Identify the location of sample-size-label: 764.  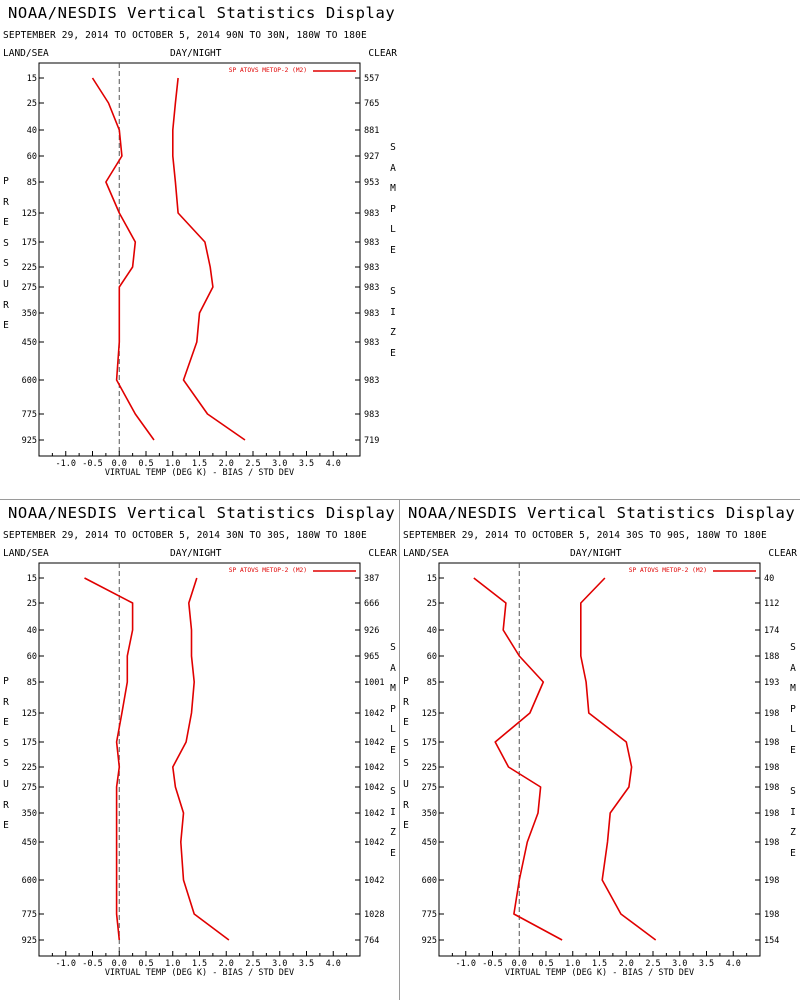
(371, 941).